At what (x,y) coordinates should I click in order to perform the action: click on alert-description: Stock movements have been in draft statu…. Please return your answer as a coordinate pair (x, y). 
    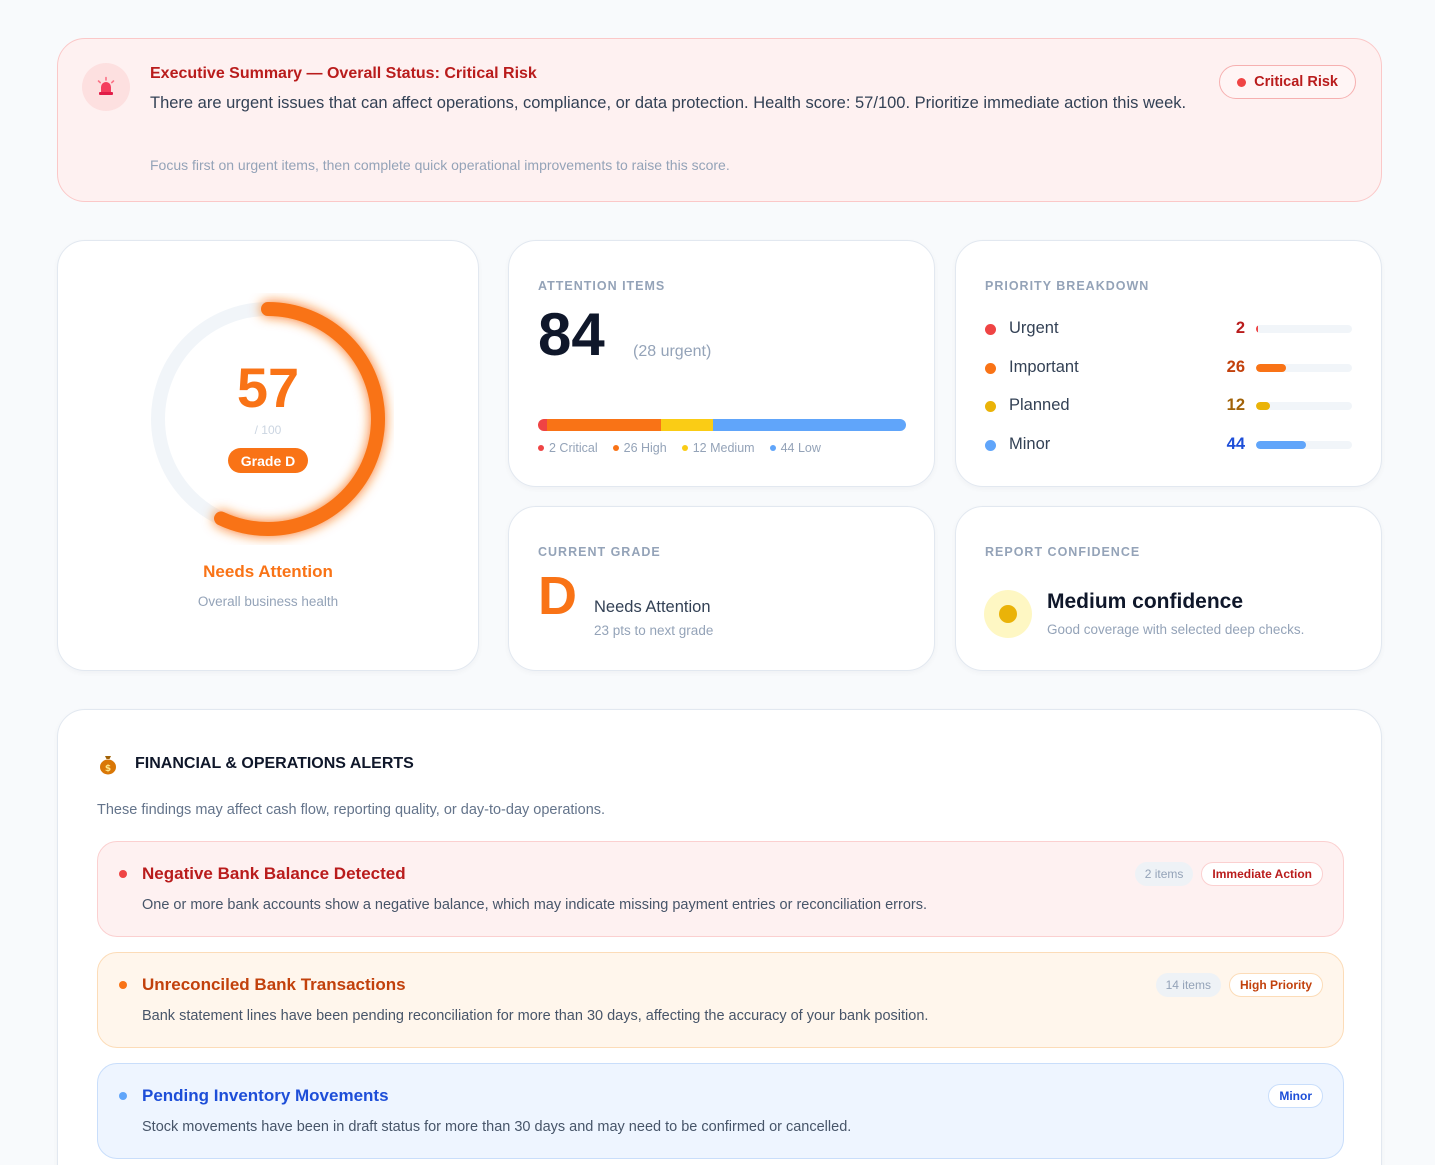
    Looking at the image, I should click on (497, 1127).